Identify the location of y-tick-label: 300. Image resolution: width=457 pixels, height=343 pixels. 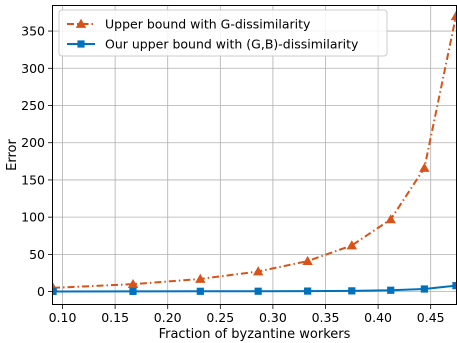
(33, 68).